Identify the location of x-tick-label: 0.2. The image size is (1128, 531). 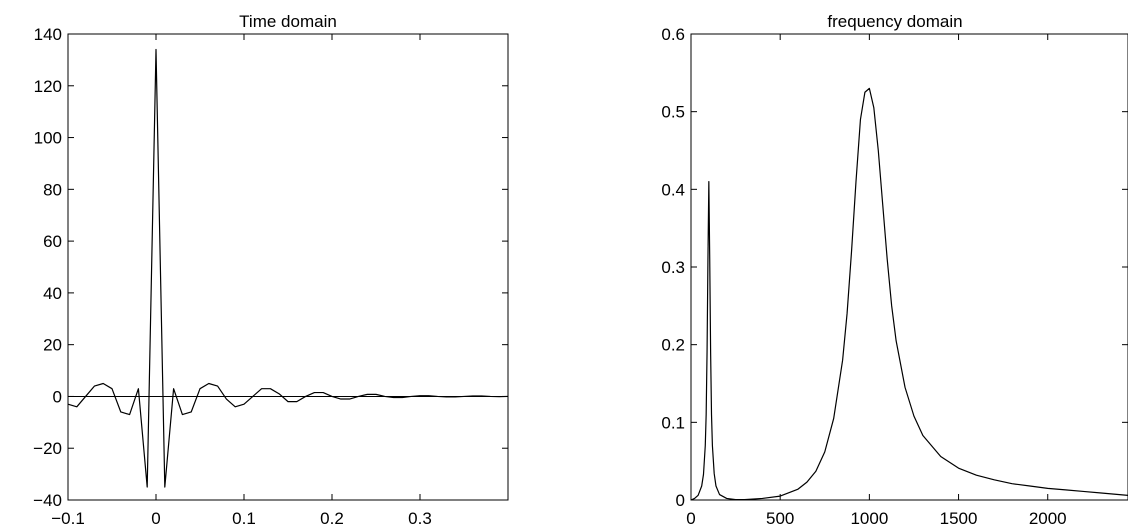
(332, 518).